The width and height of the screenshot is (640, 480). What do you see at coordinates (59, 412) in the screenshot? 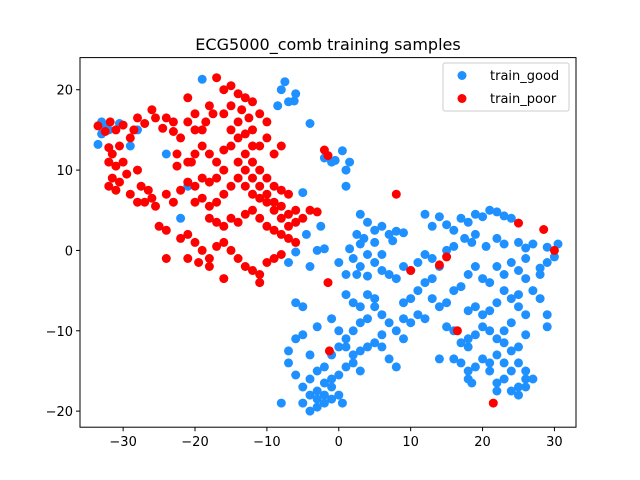
I see `y-tick-label: −20` at bounding box center [59, 412].